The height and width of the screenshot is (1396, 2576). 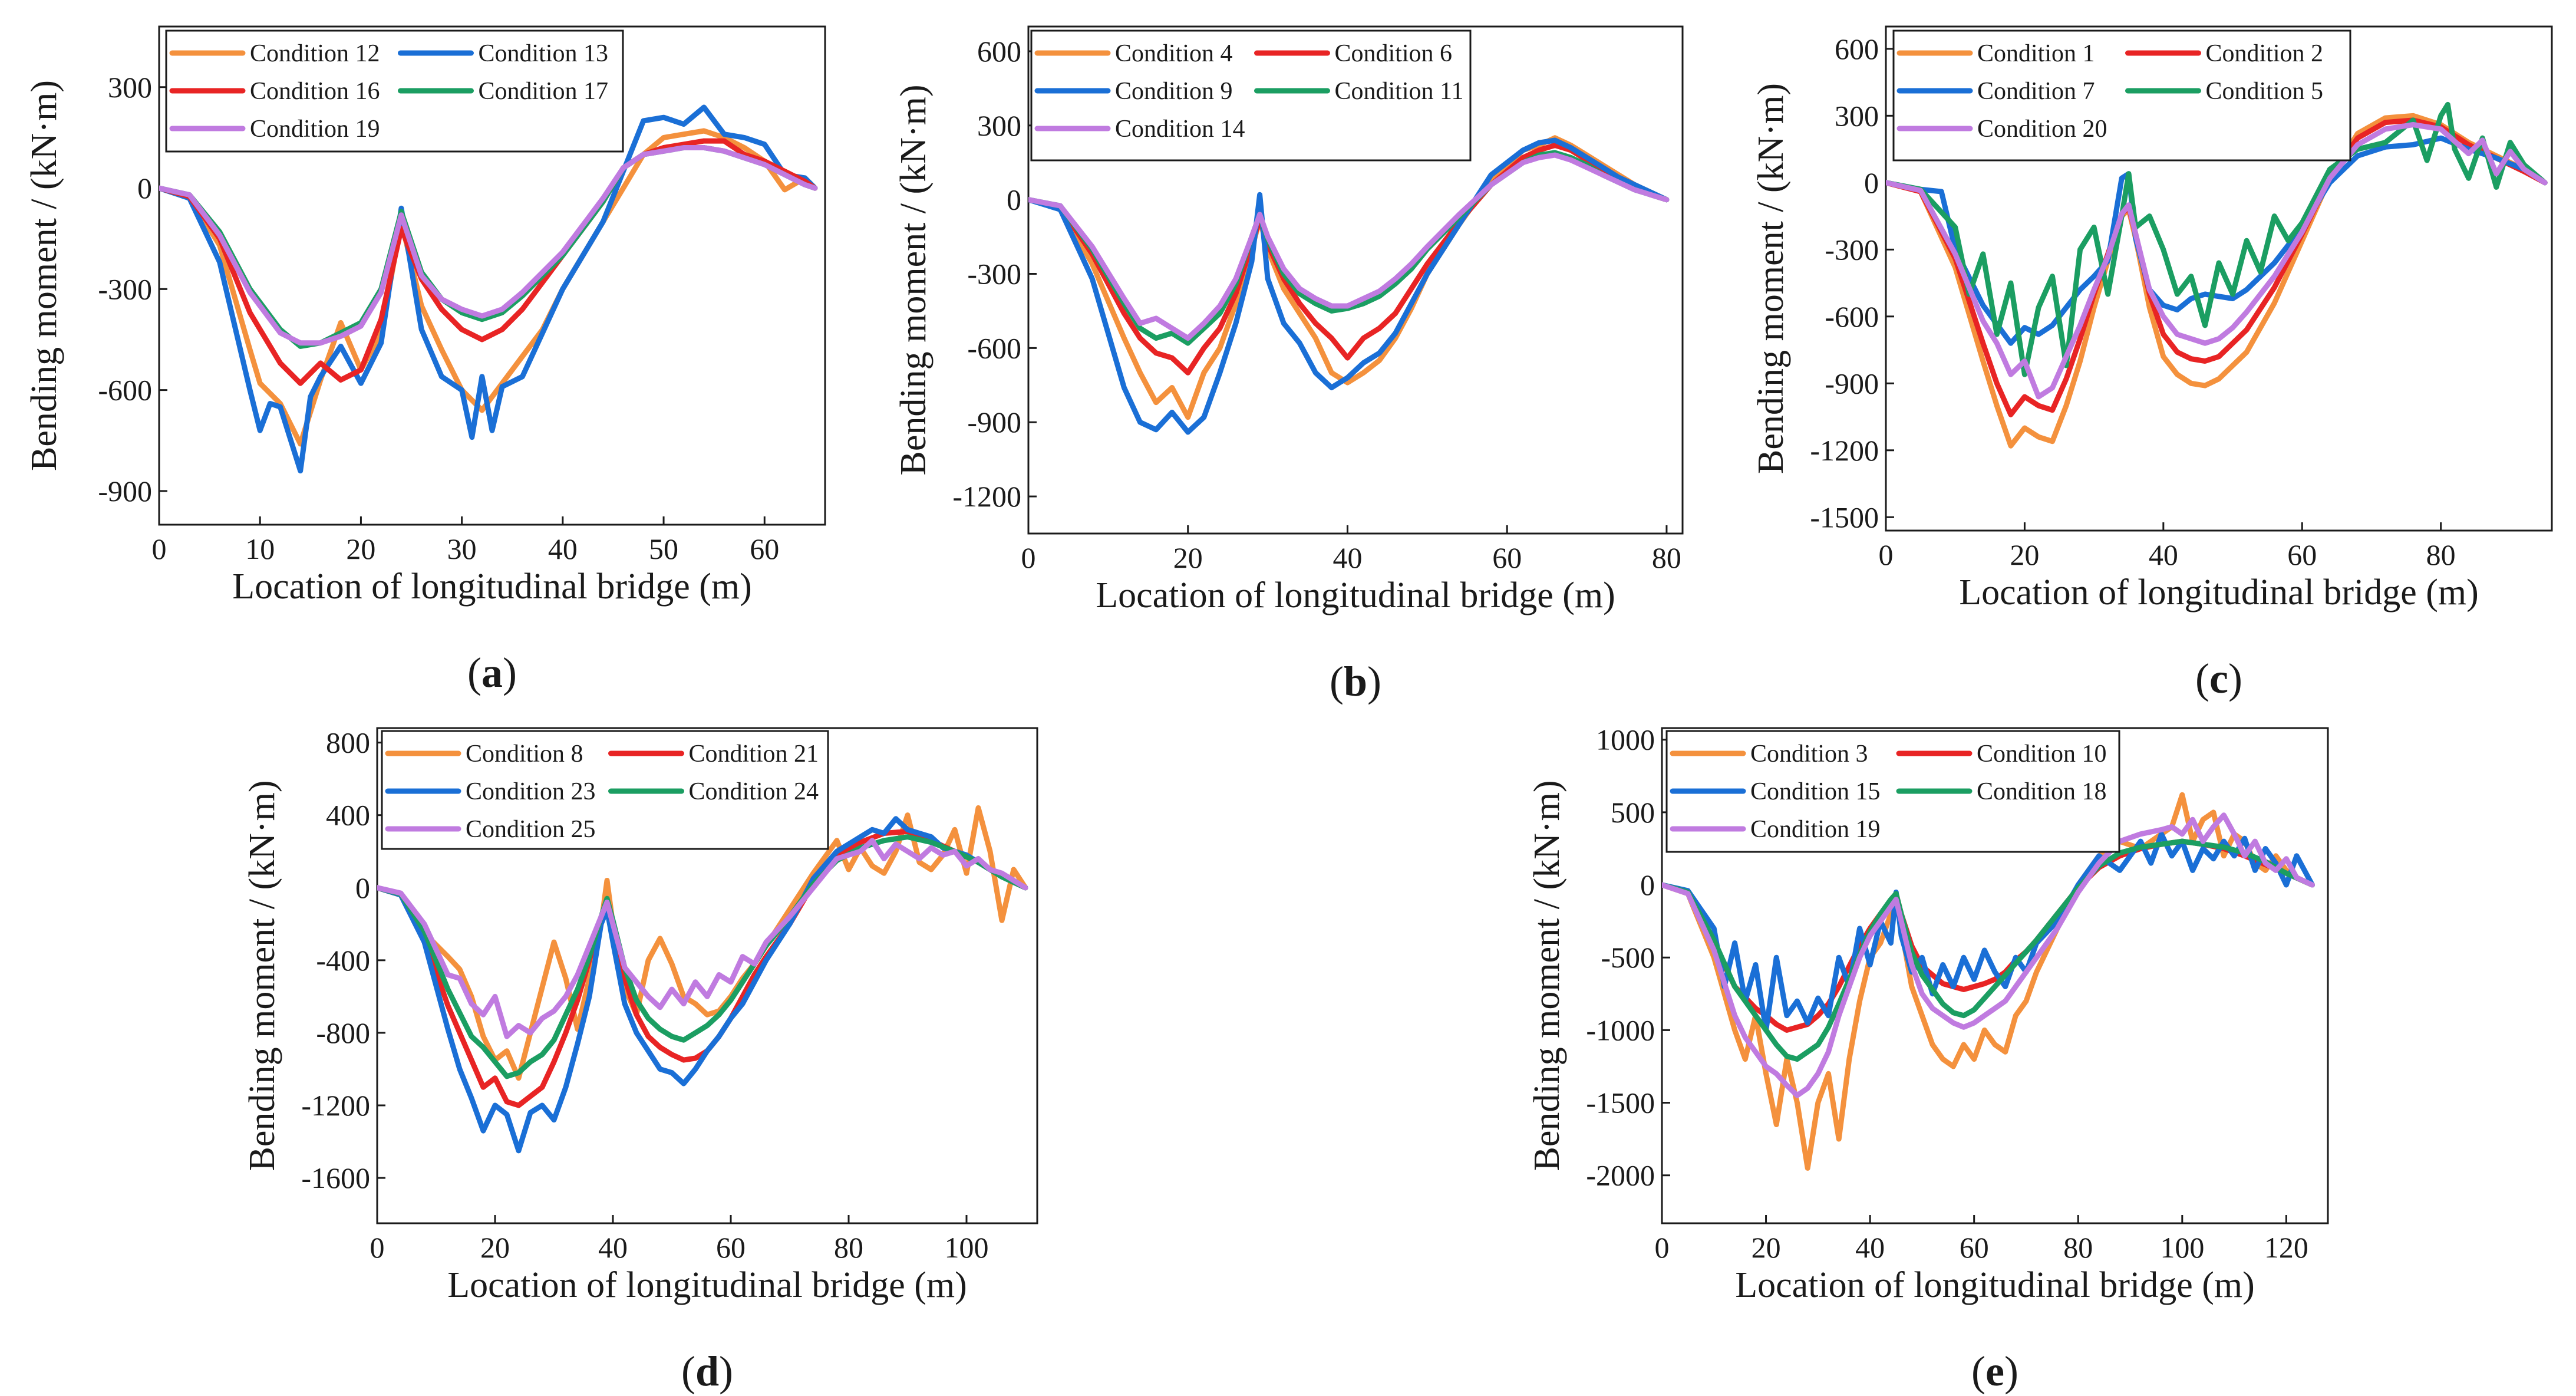 I want to click on y-tick-label: -500, so click(x=1628, y=957).